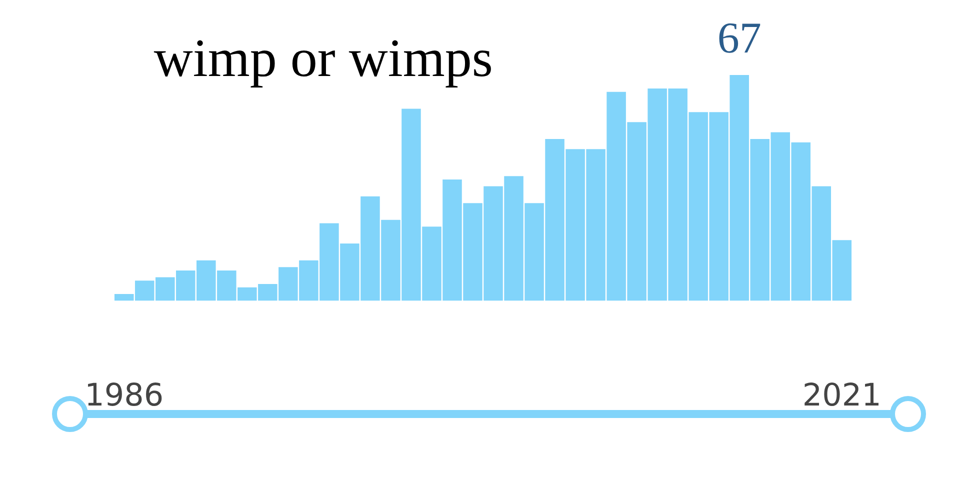 The height and width of the screenshot is (494, 966). Describe the element at coordinates (124, 395) in the screenshot. I see `x-tick-label: 1986` at that location.